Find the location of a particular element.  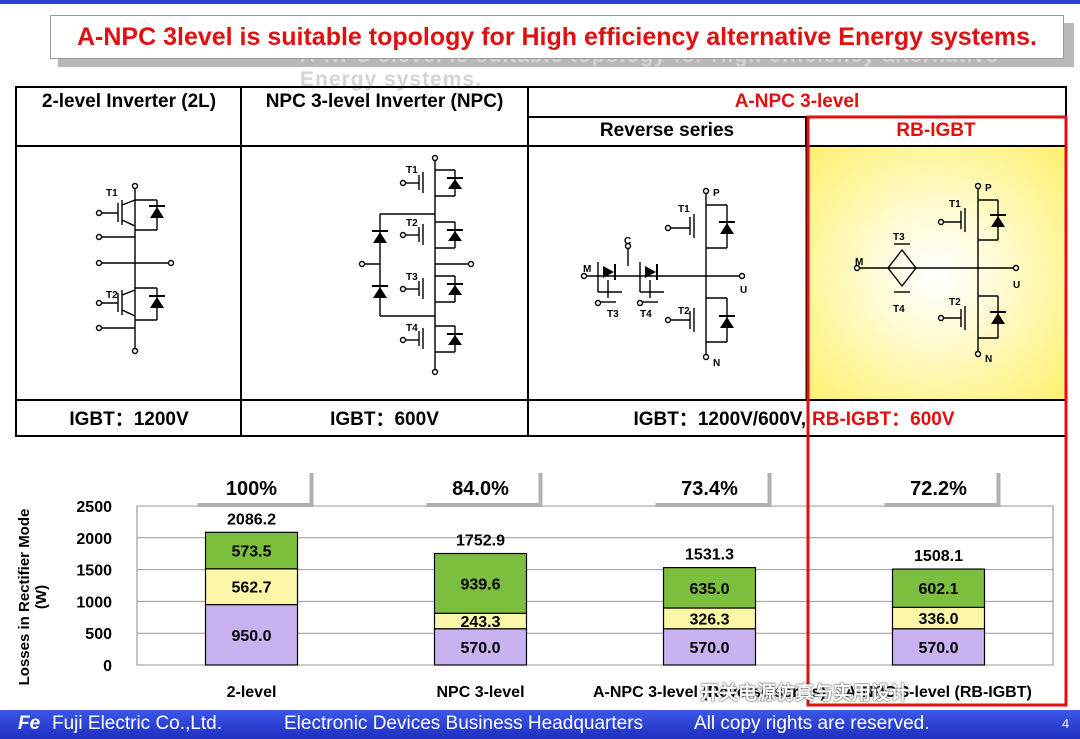

percent-label: 73.4% is located at coordinates (709, 489).